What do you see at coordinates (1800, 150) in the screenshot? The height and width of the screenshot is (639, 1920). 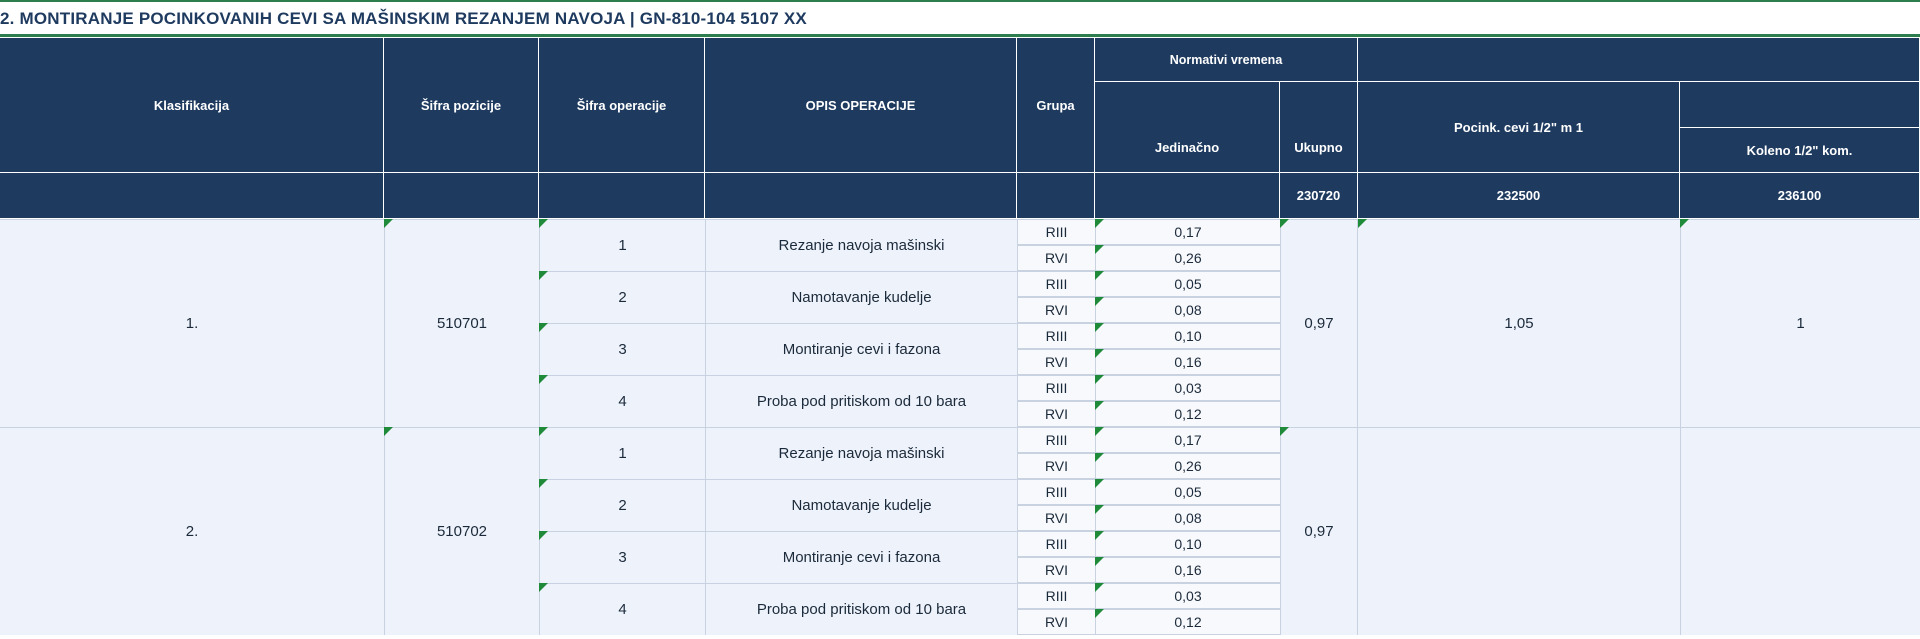 I see `header-koleno: Koleno 1/2" kom.` at bounding box center [1800, 150].